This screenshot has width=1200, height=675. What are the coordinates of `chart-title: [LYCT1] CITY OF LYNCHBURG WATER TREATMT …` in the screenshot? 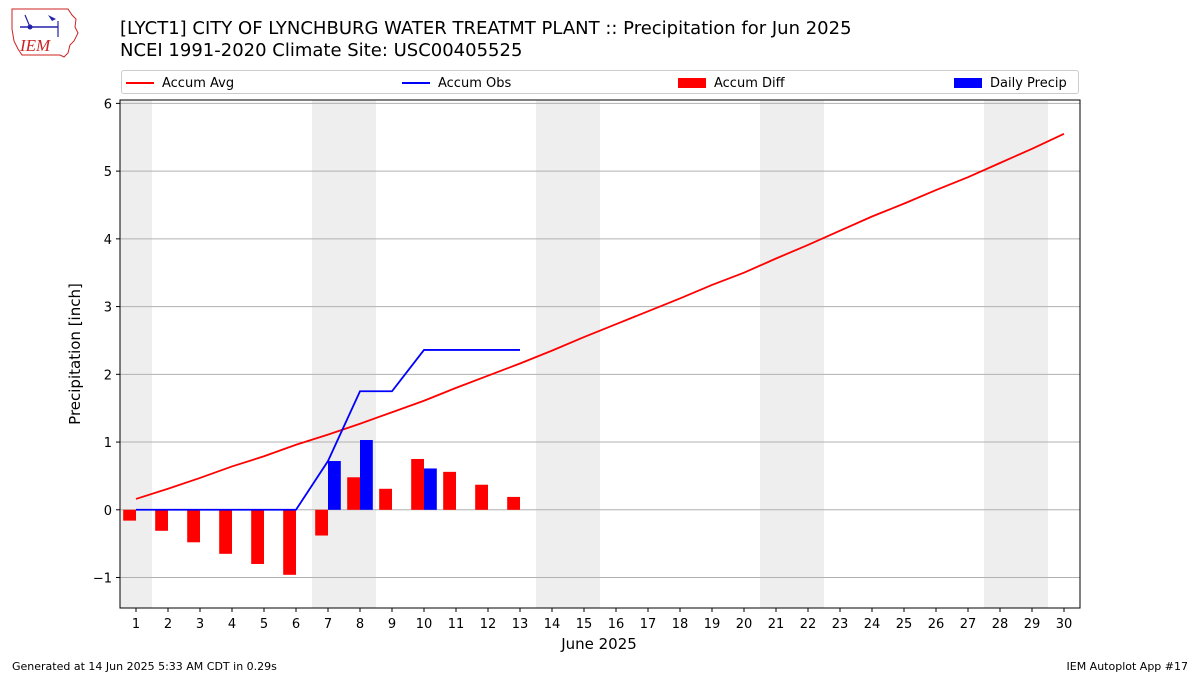 It's located at (486, 28).